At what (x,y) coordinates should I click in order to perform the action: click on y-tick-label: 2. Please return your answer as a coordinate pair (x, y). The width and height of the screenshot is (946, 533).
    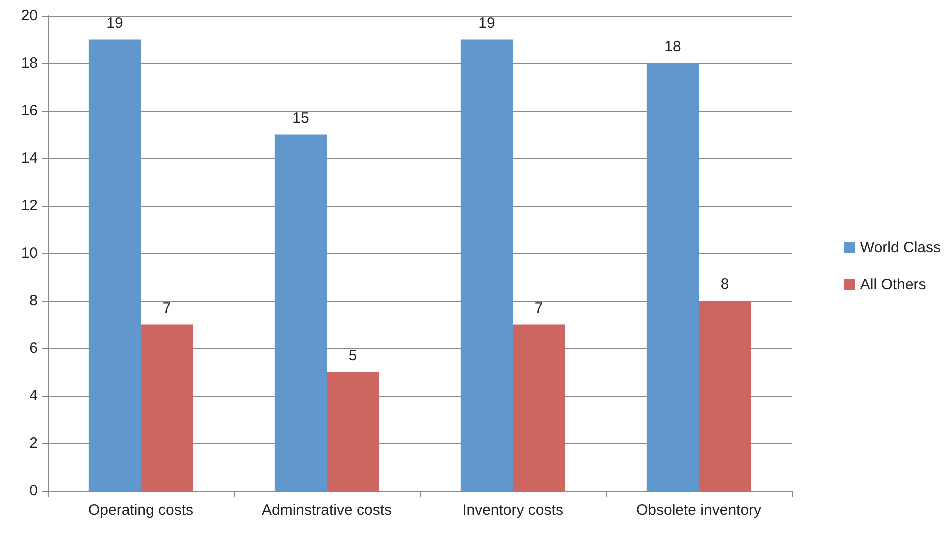
    Looking at the image, I should click on (34, 443).